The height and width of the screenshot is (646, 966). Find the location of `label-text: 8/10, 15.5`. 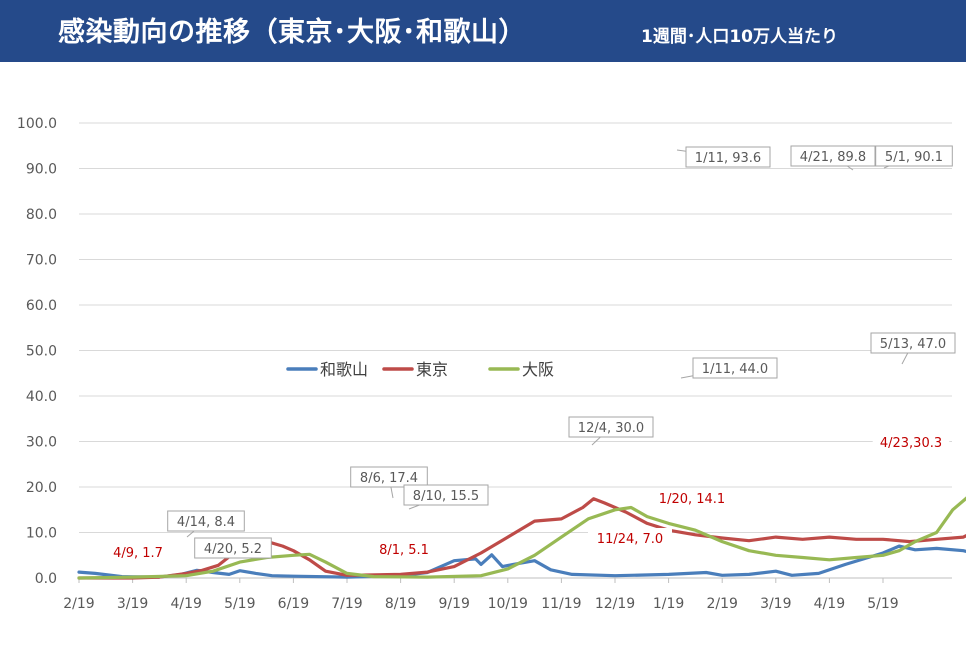

label-text: 8/10, 15.5 is located at coordinates (446, 496).